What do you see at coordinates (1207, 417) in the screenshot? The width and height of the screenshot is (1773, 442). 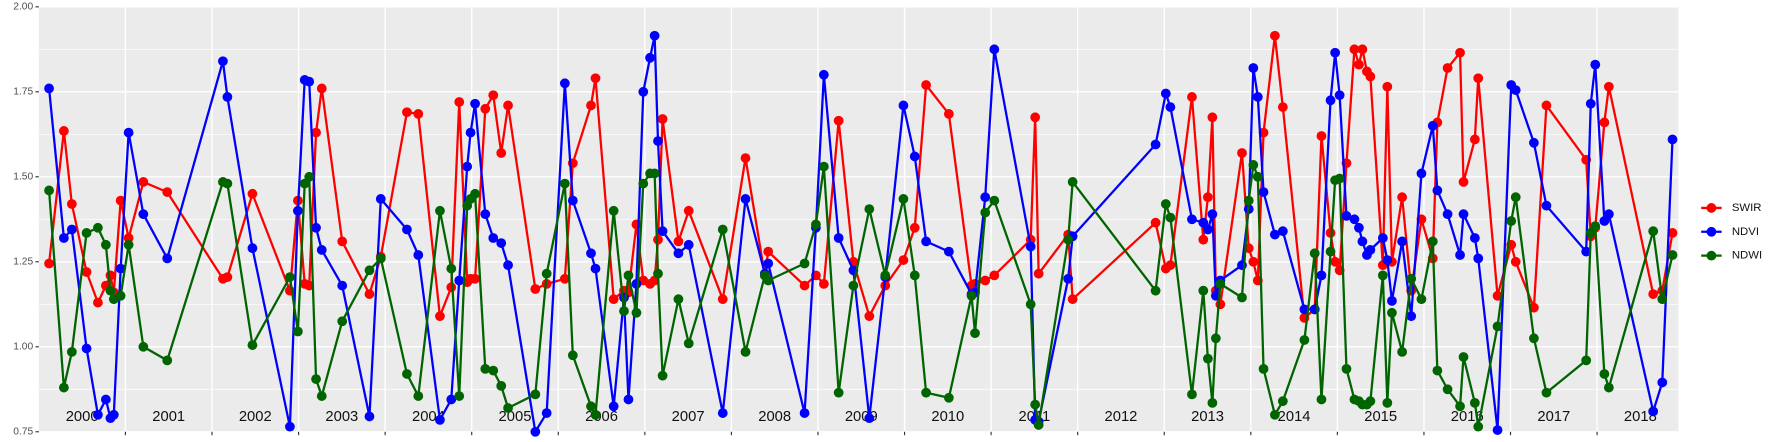 I see `year-label: 2013` at bounding box center [1207, 417].